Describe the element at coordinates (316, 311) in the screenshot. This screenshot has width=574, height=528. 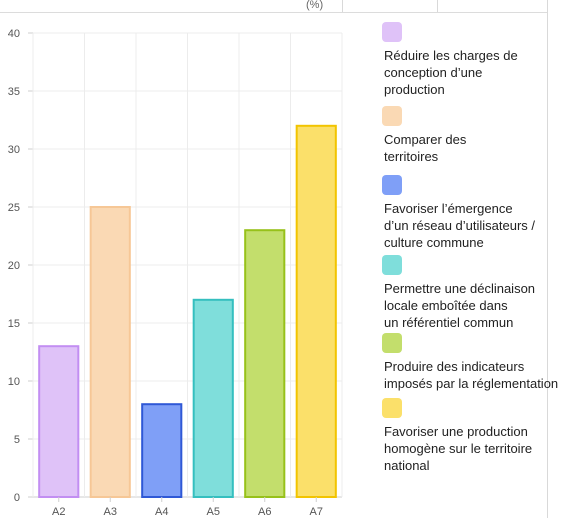
I see `bar-a7` at that location.